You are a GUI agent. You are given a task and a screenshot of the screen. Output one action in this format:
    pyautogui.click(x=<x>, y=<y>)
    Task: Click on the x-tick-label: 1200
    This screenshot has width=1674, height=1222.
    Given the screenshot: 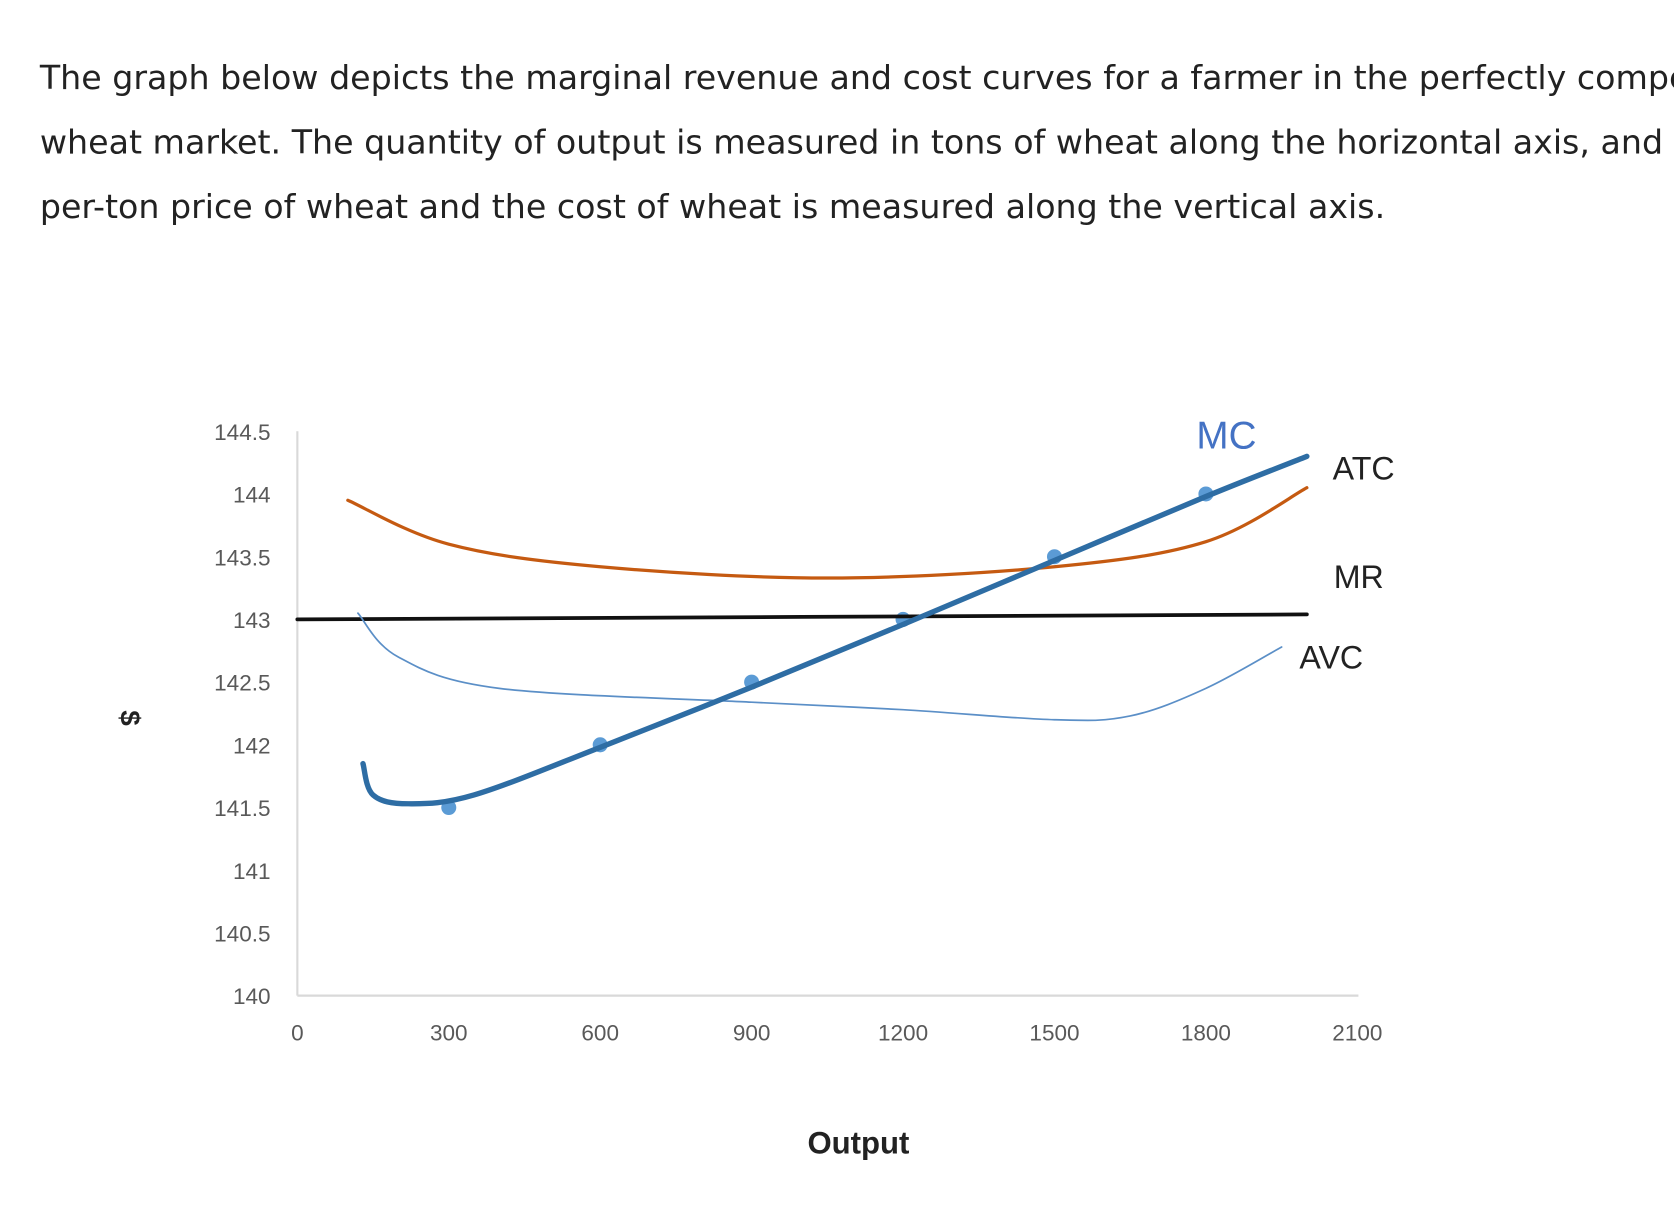 What is the action you would take?
    pyautogui.click(x=903, y=1033)
    